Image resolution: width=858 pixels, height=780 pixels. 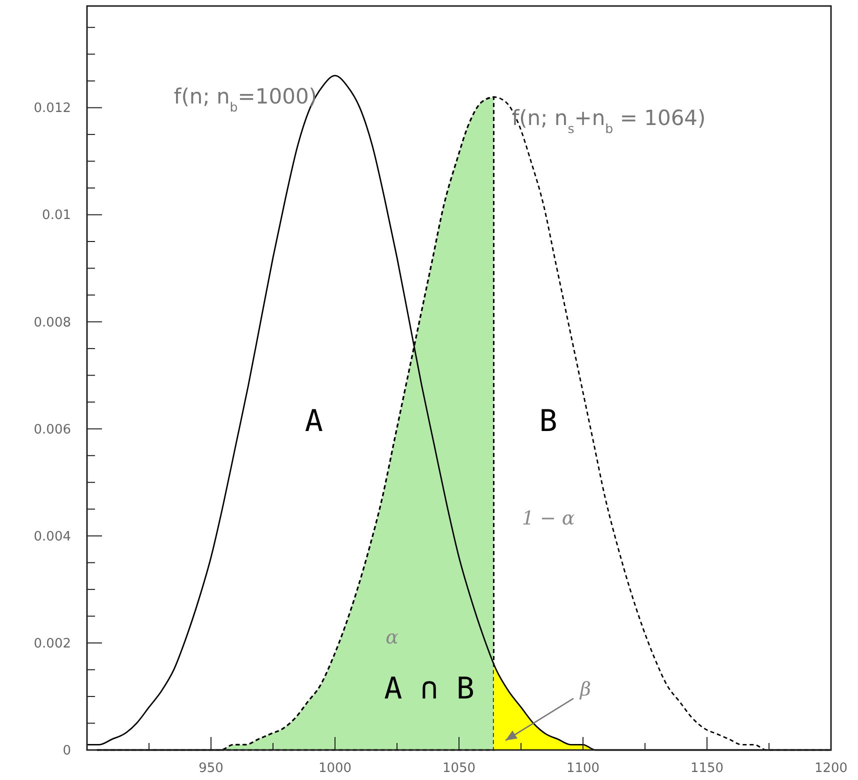 I want to click on annotation: A ∩ B, so click(x=429, y=689).